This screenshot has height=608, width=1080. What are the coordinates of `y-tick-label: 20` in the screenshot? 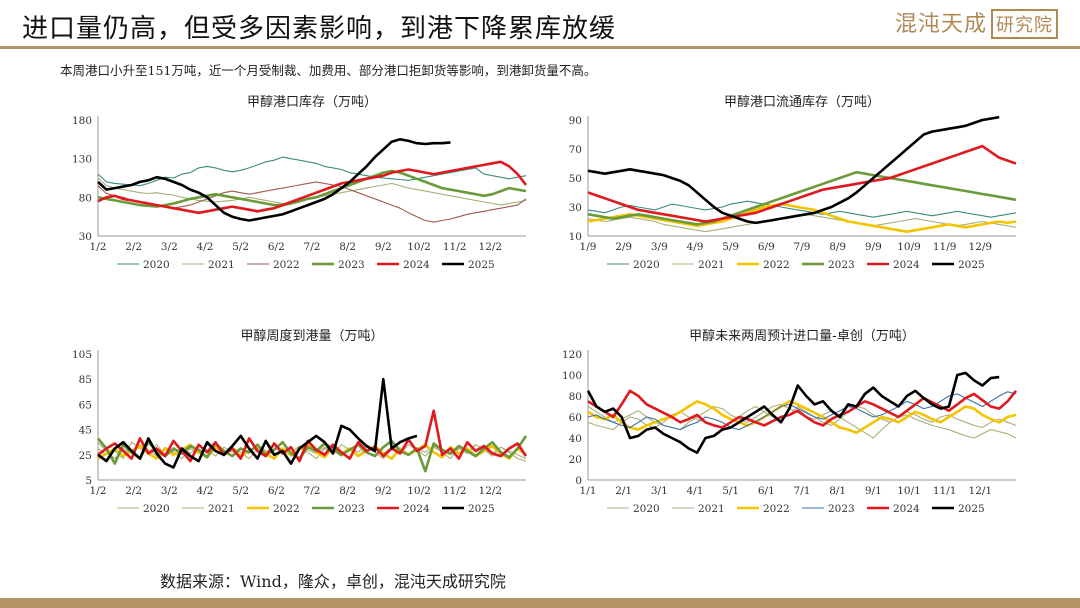 It's located at (575, 460).